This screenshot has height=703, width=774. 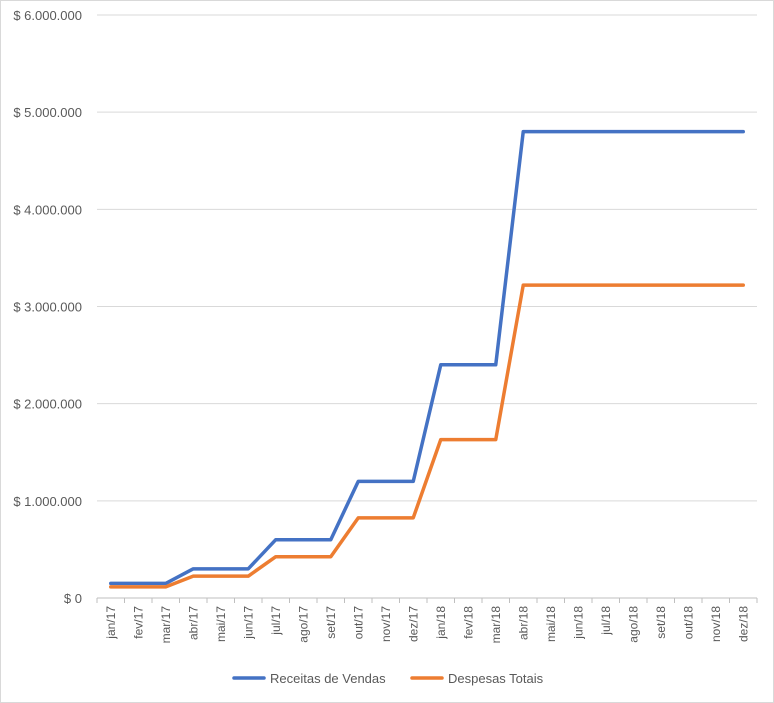 What do you see at coordinates (138, 622) in the screenshot?
I see `x-tick-label: fev/17` at bounding box center [138, 622].